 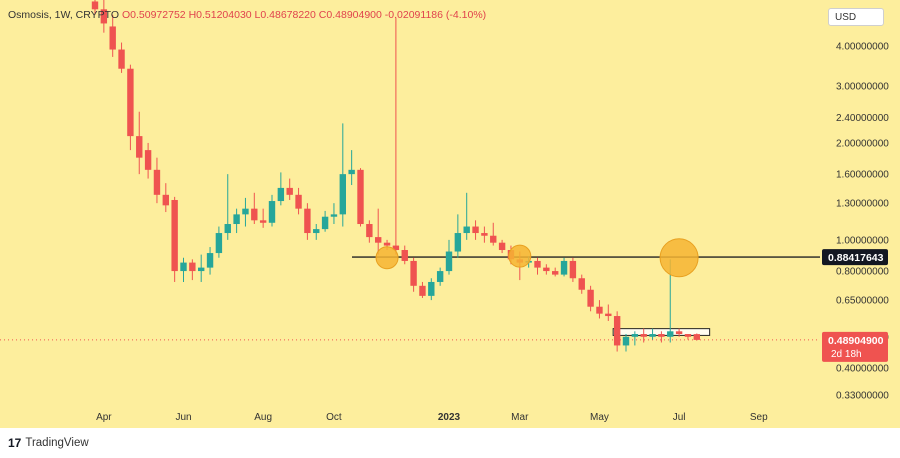 What do you see at coordinates (520, 417) in the screenshot?
I see `time-tick-label: Mar` at bounding box center [520, 417].